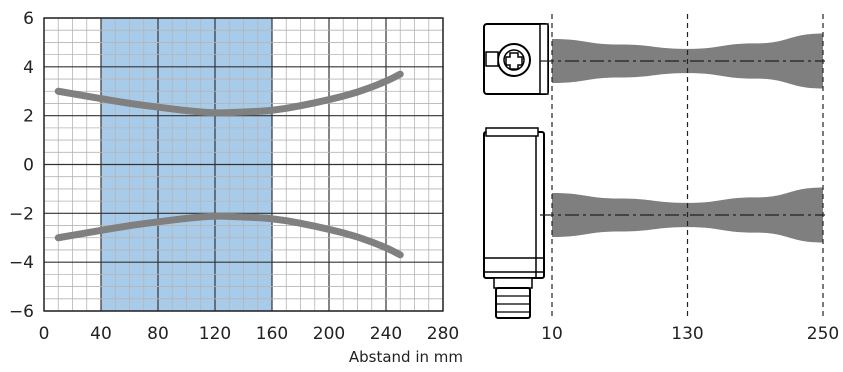  Describe the element at coordinates (443, 334) in the screenshot. I see `x-tick-label: 280` at that location.